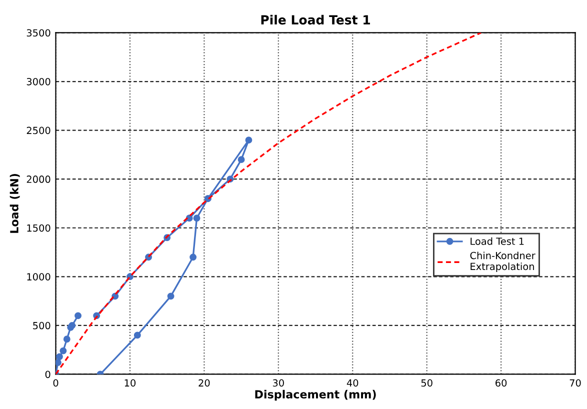  Describe the element at coordinates (501, 383) in the screenshot. I see `x-tick-label: 60` at that location.